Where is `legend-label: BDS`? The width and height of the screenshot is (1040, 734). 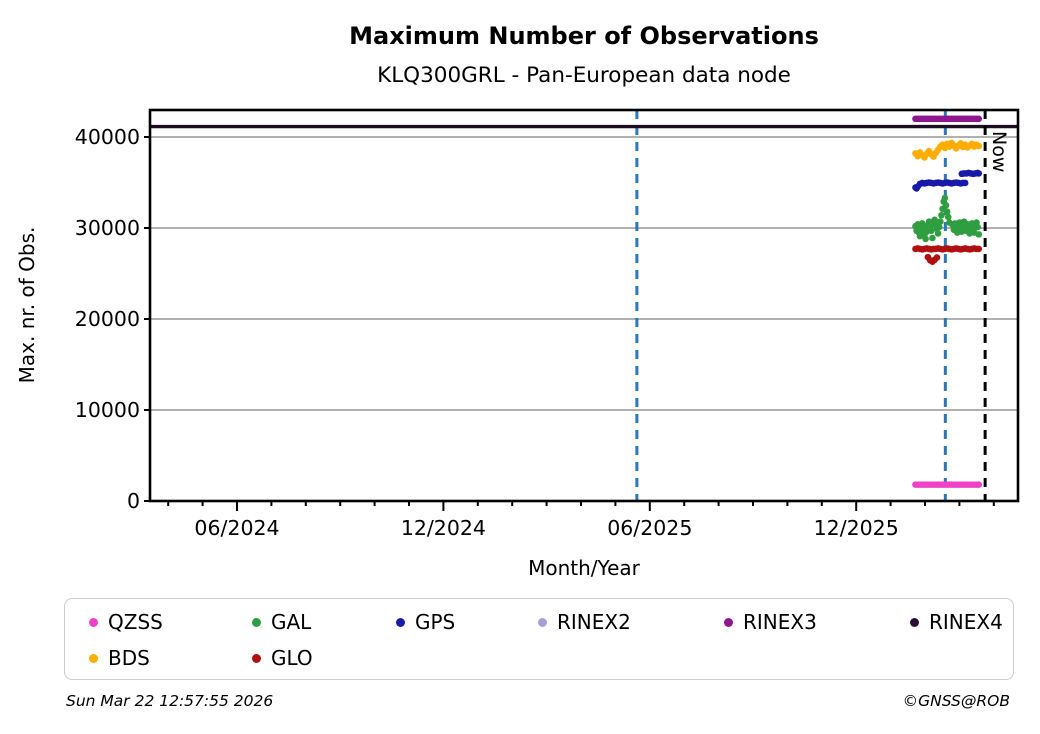 legend-label: BDS is located at coordinates (129, 658).